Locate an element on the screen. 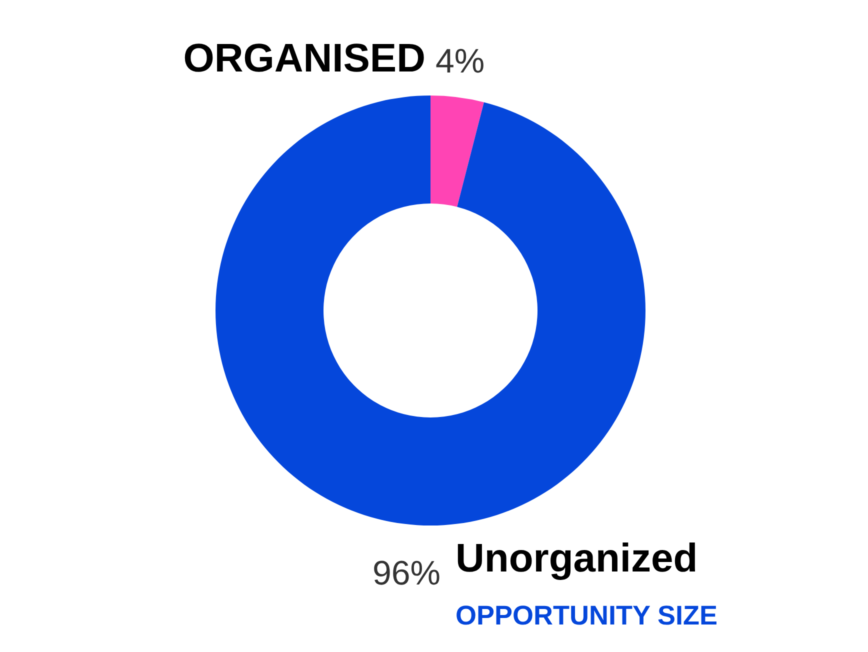 The width and height of the screenshot is (868, 652). data-label: 96% is located at coordinates (406, 573).